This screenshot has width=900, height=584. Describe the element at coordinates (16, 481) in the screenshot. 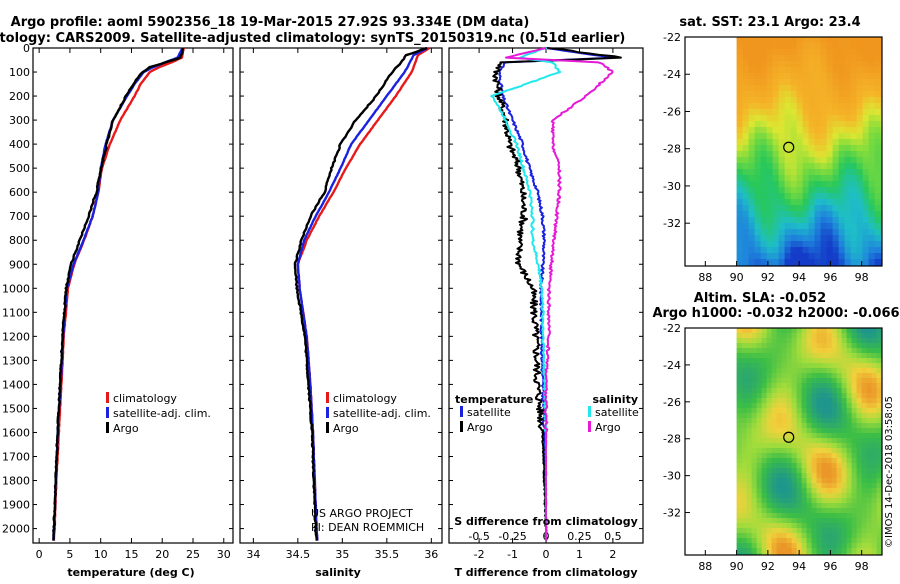

I see `depth-tick-label: 1800` at that location.